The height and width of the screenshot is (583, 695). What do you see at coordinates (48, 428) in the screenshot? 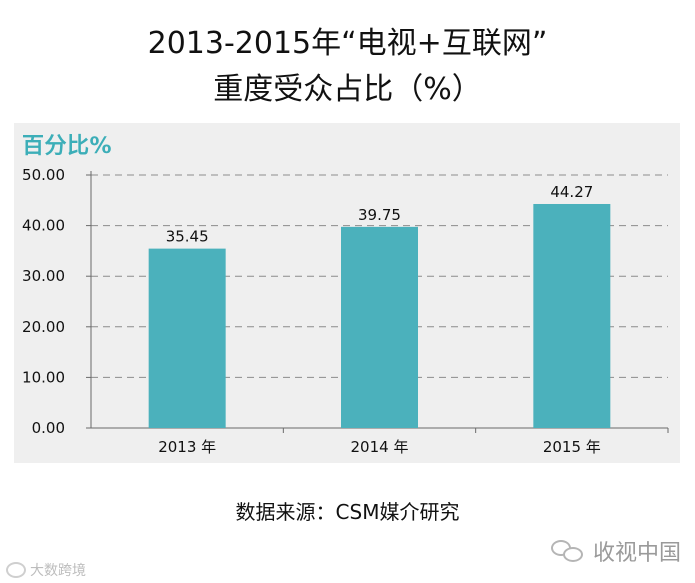
I see `y-tick-label: 0.00` at bounding box center [48, 428].